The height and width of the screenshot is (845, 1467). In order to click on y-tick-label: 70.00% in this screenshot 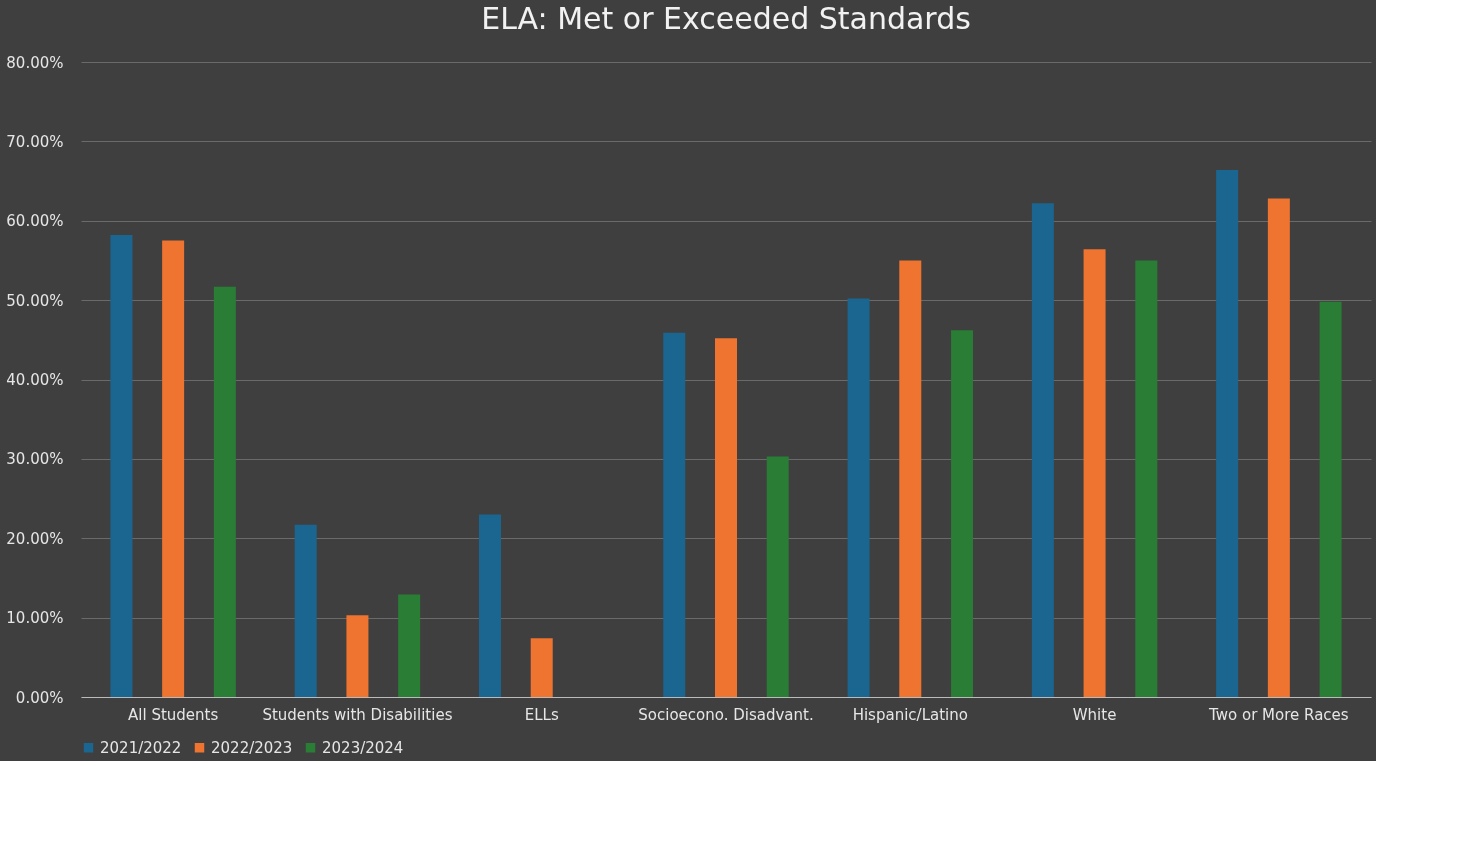, I will do `click(35, 141)`.